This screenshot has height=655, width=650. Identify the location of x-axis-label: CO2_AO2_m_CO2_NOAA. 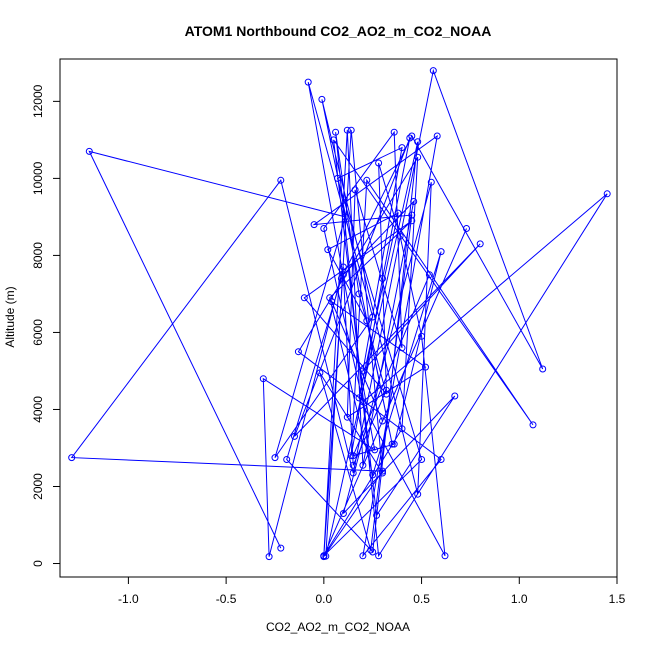
(338, 627).